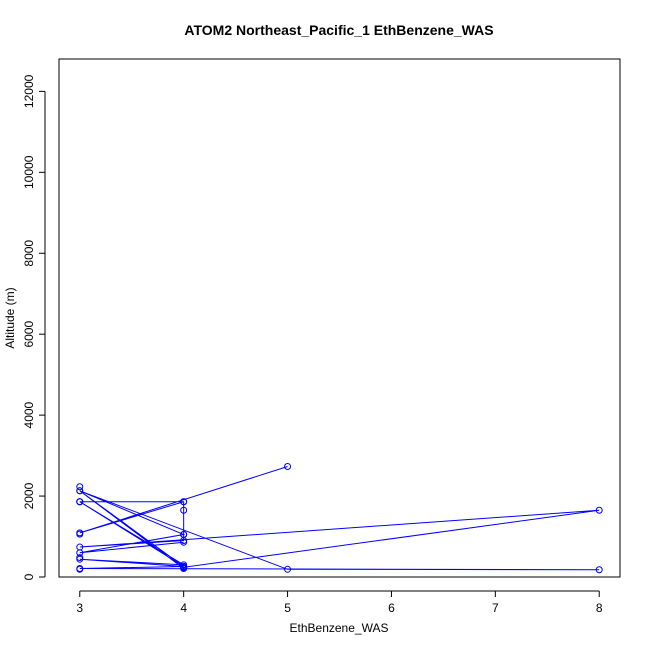  Describe the element at coordinates (29, 91) in the screenshot. I see `y-tick-label: 12000` at that location.